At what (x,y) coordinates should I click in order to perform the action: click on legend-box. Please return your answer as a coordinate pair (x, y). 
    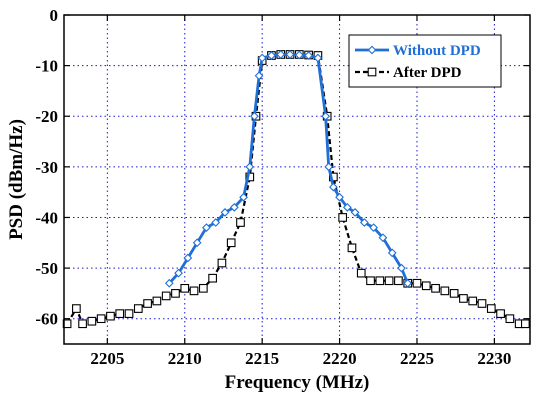
    Looking at the image, I should click on (425, 61).